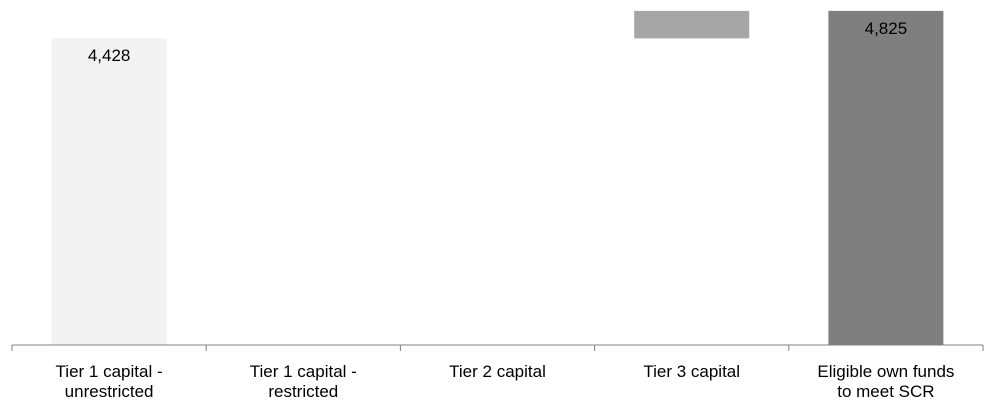 The height and width of the screenshot is (410, 1005). Describe the element at coordinates (109, 56) in the screenshot. I see `data-label-1: 4,428` at that location.